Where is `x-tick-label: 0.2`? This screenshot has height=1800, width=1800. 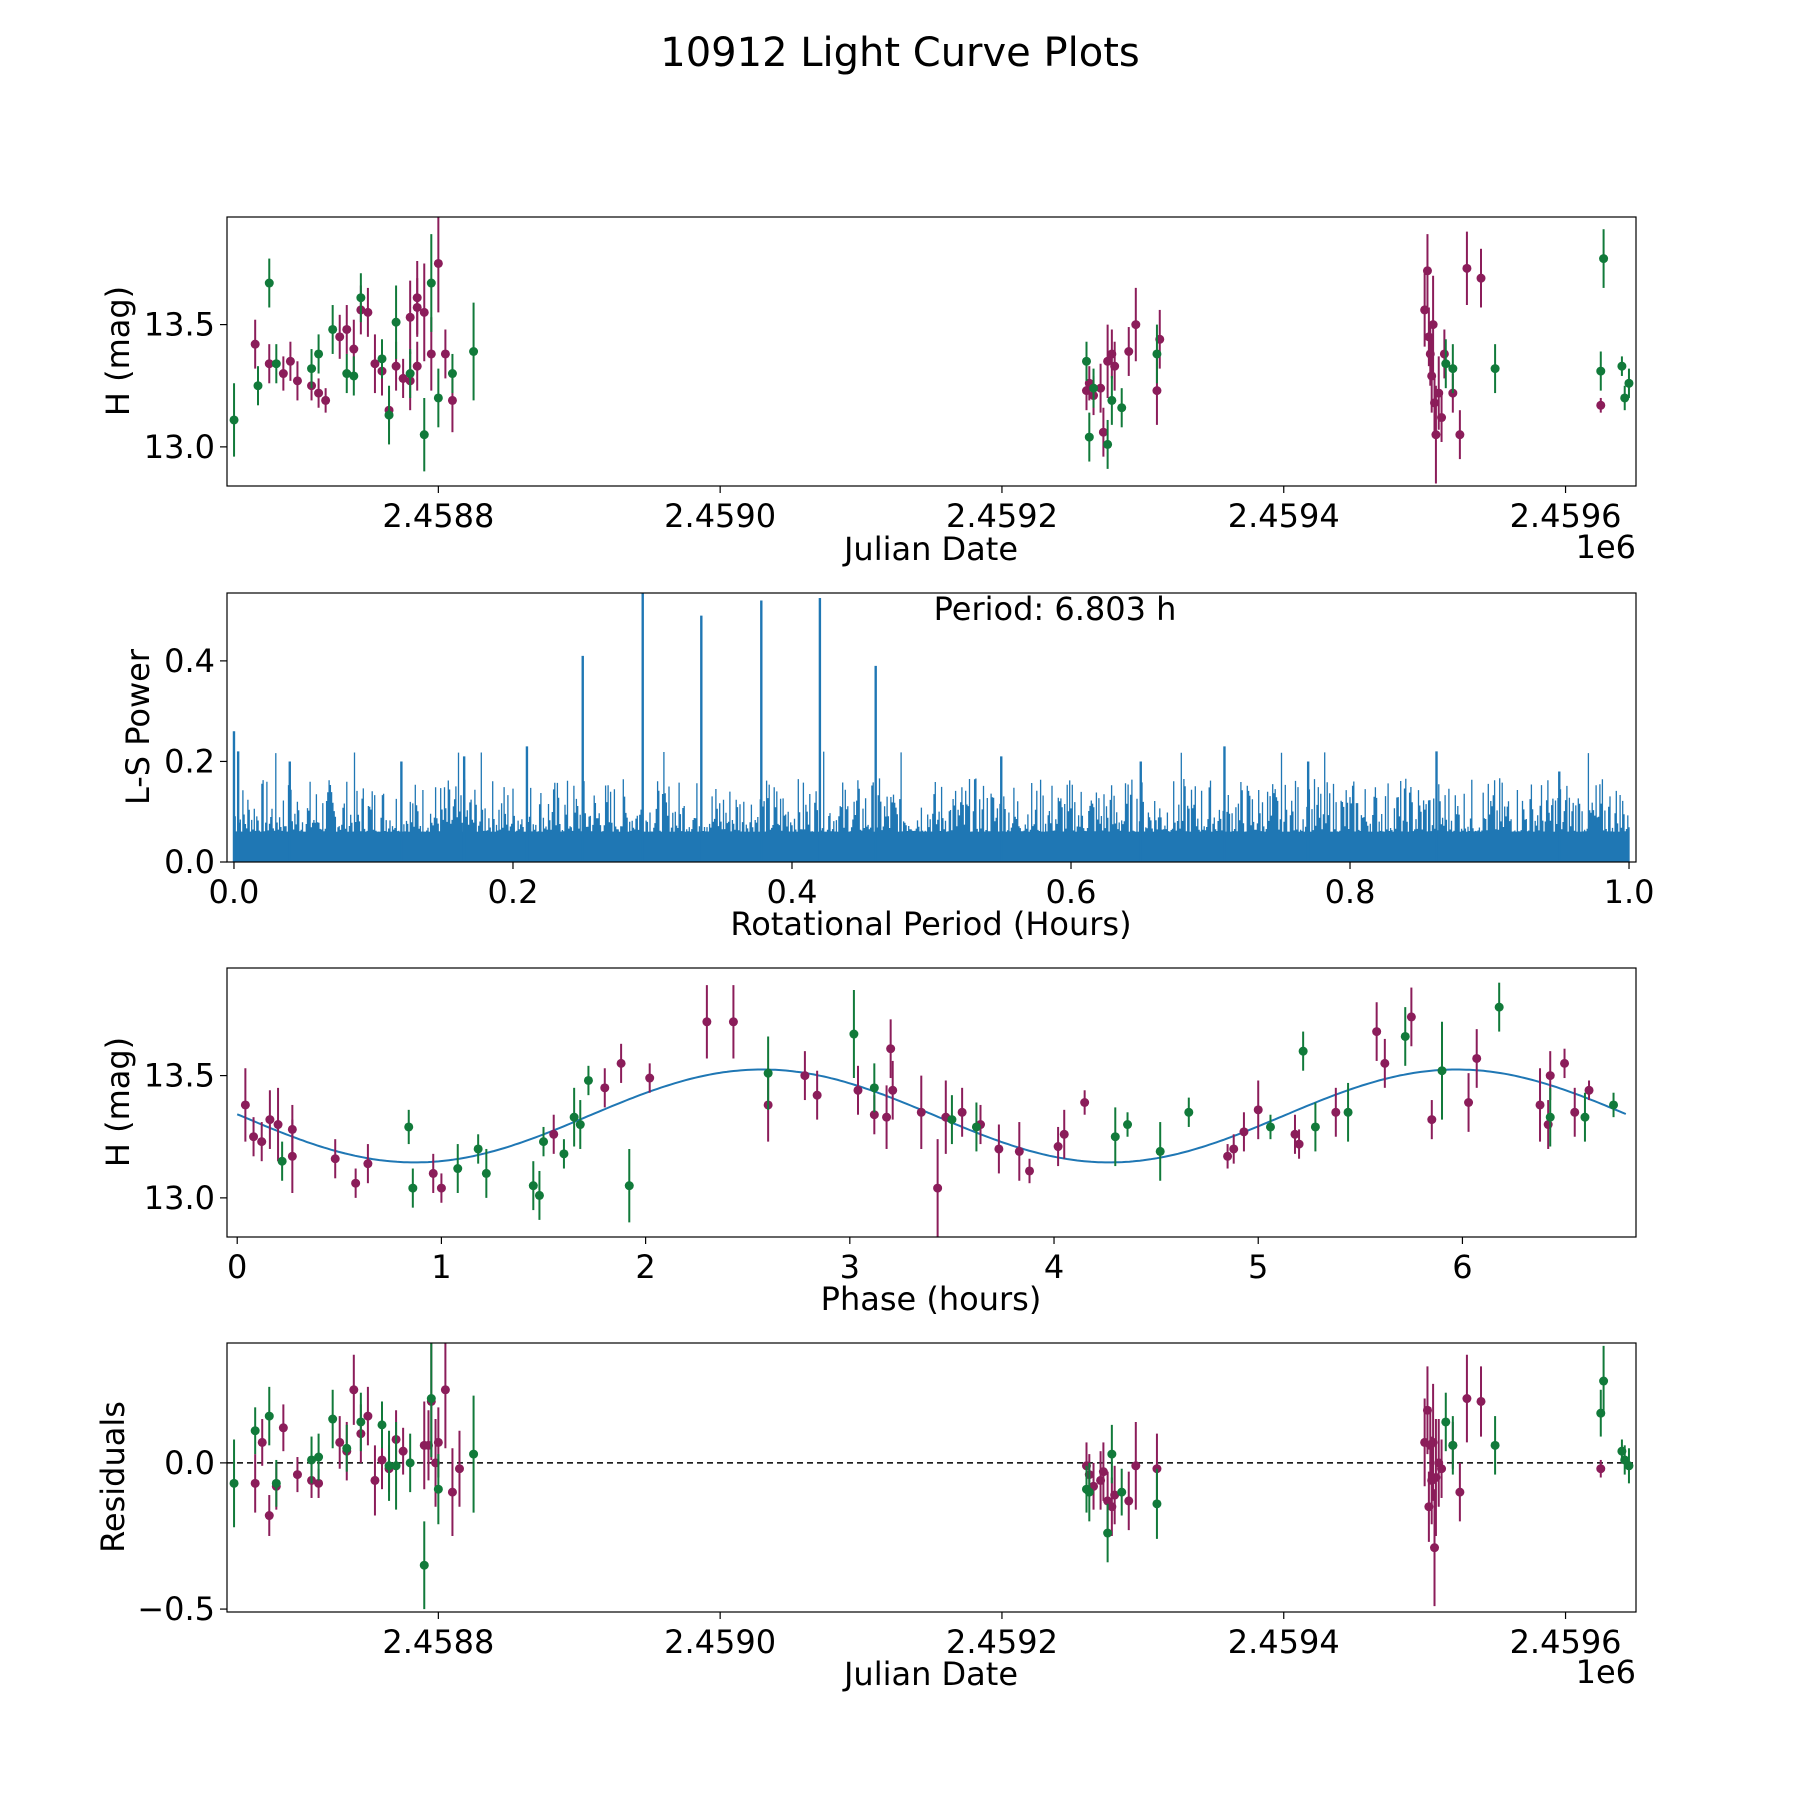 x-tick-label: 0.2 is located at coordinates (513, 892).